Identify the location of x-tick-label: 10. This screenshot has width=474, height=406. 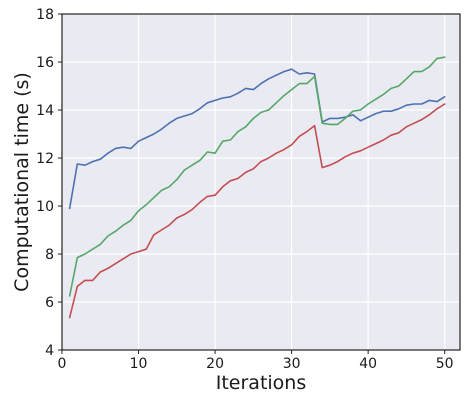
(139, 364).